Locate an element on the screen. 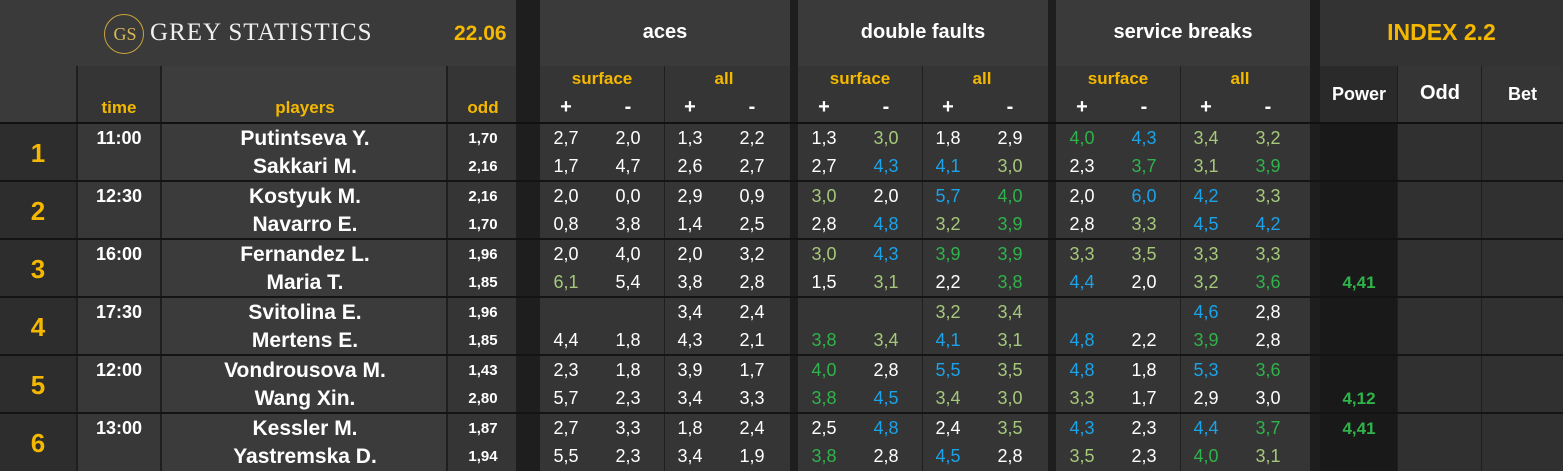  match-time: 12:30 is located at coordinates (119, 196).